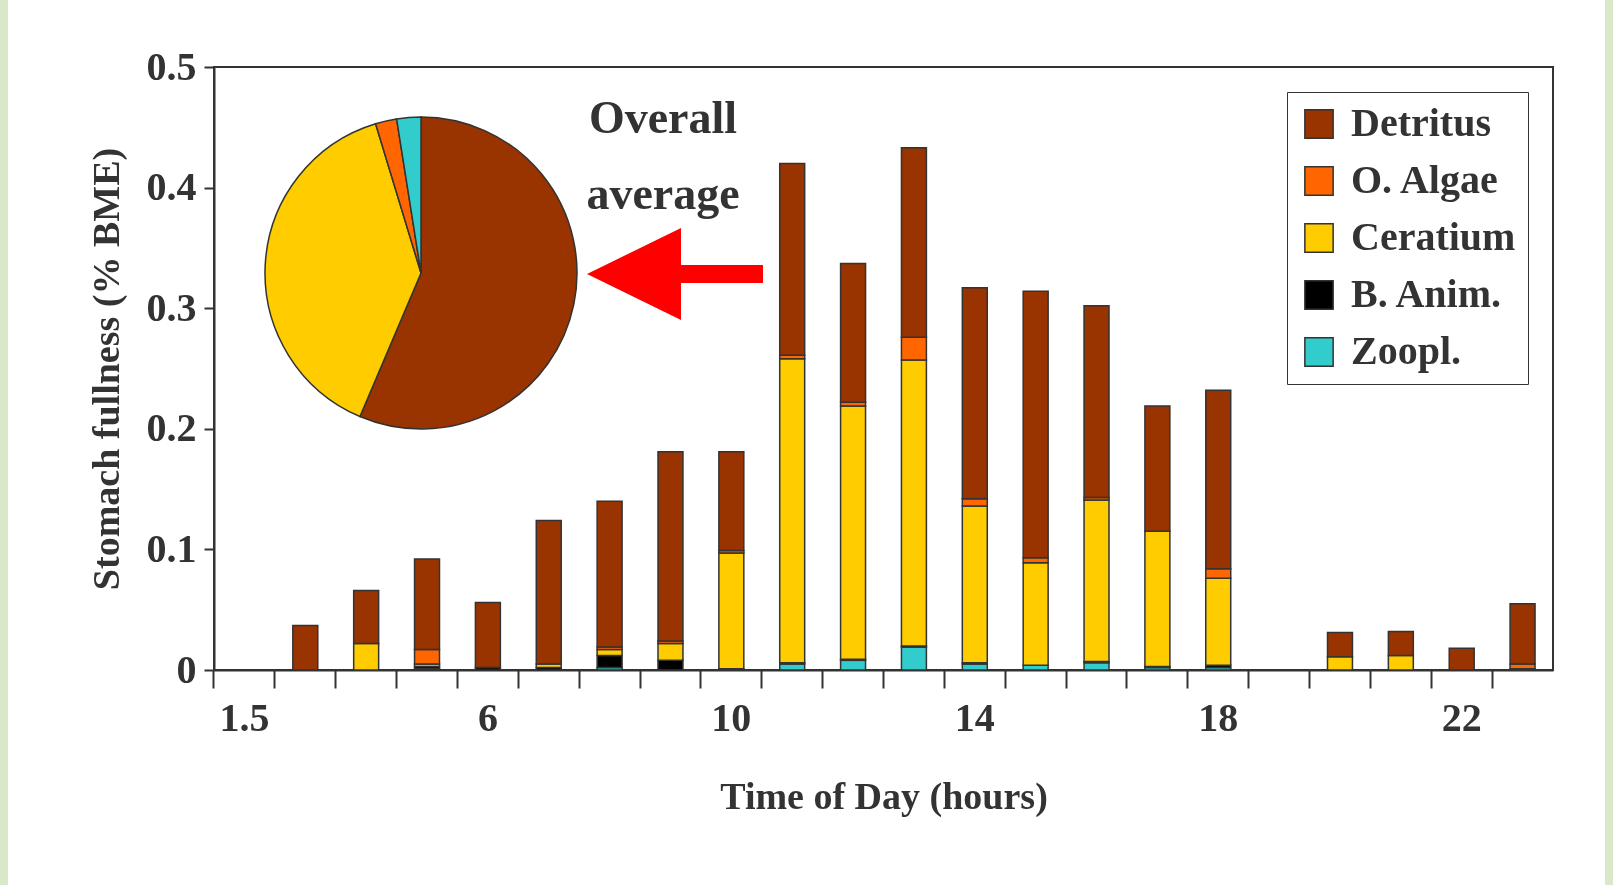 The width and height of the screenshot is (1613, 885). I want to click on x-tick-label: 18, so click(1218, 717).